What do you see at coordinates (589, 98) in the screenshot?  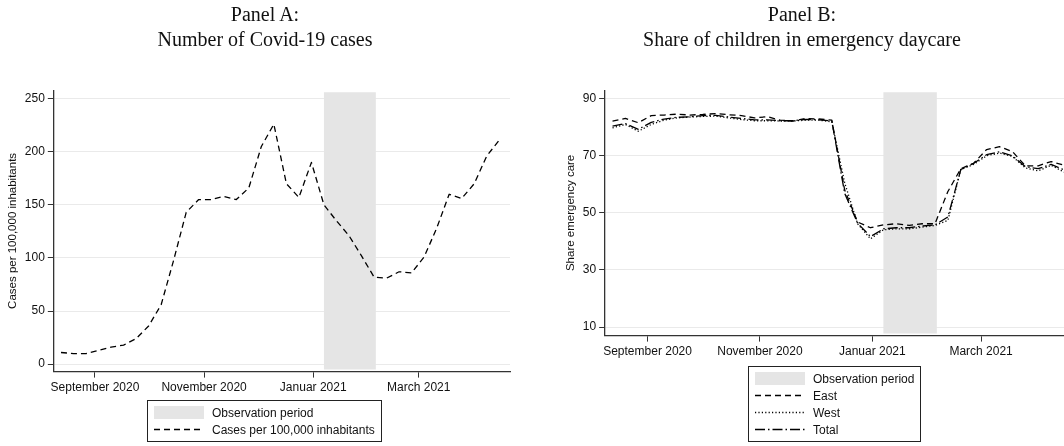 I see `y-tick-label: 90` at bounding box center [589, 98].